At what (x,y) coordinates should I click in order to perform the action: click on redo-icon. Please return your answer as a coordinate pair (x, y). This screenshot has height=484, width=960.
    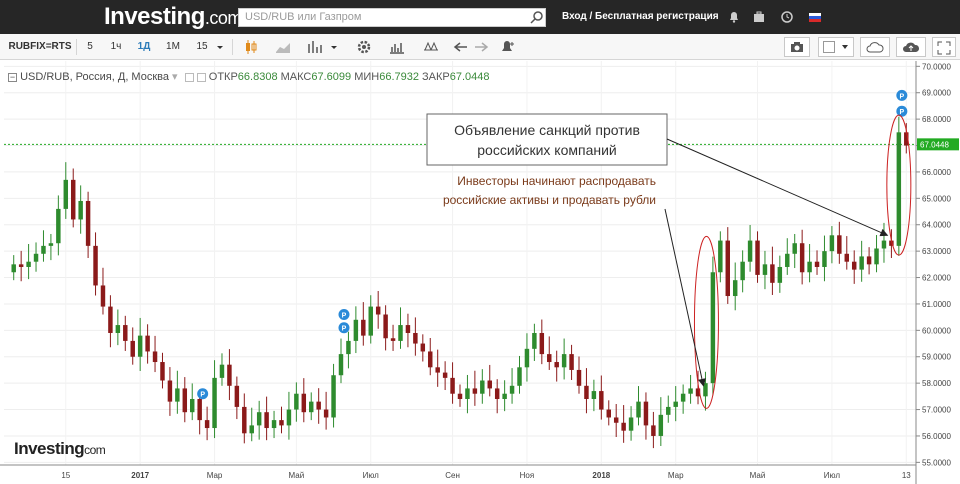
    Looking at the image, I should click on (481, 47).